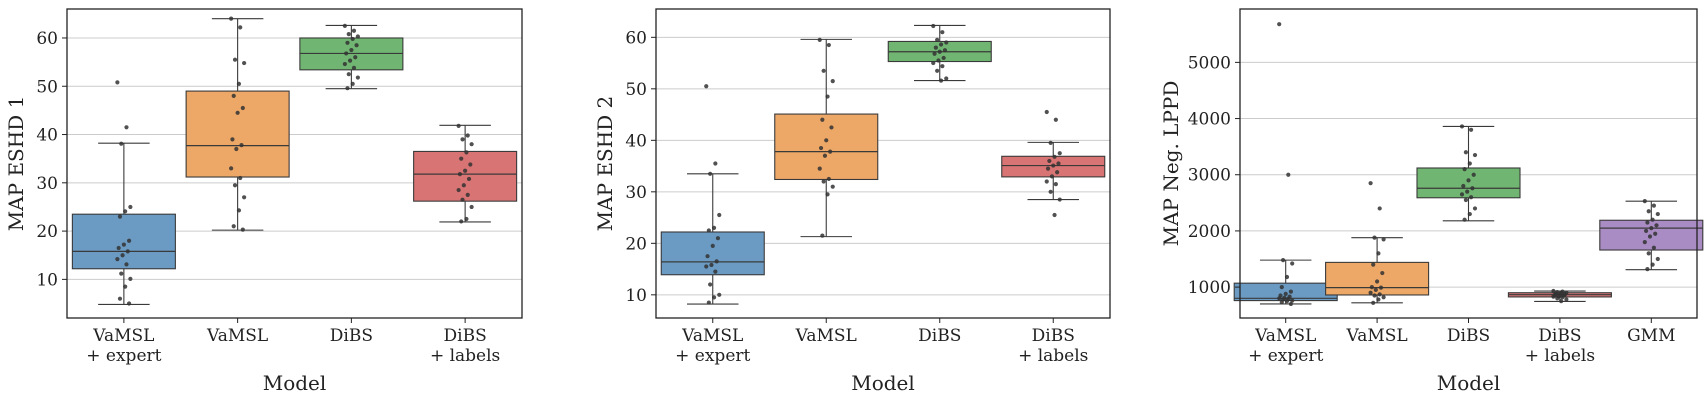  Describe the element at coordinates (47, 136) in the screenshot. I see `y-tick-label: 40` at that location.